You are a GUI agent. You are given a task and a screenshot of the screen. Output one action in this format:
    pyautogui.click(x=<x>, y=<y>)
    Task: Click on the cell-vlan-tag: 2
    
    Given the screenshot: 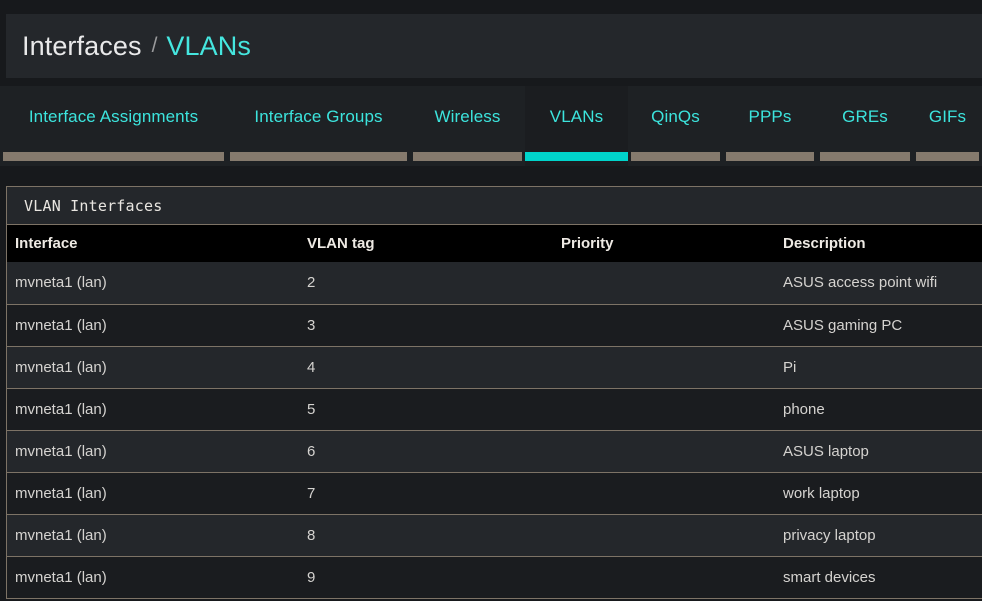 What is the action you would take?
    pyautogui.click(x=426, y=283)
    